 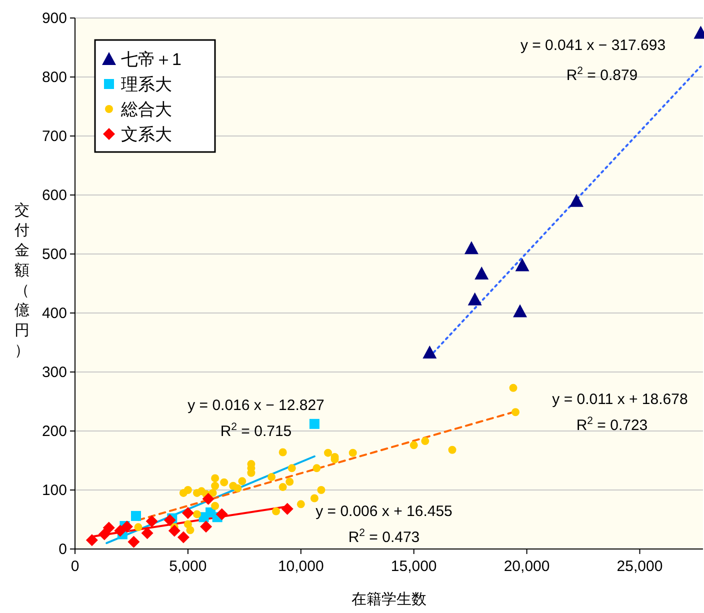 What do you see at coordinates (413, 566) in the screenshot?
I see `x-tick-label: 15,000` at bounding box center [413, 566].